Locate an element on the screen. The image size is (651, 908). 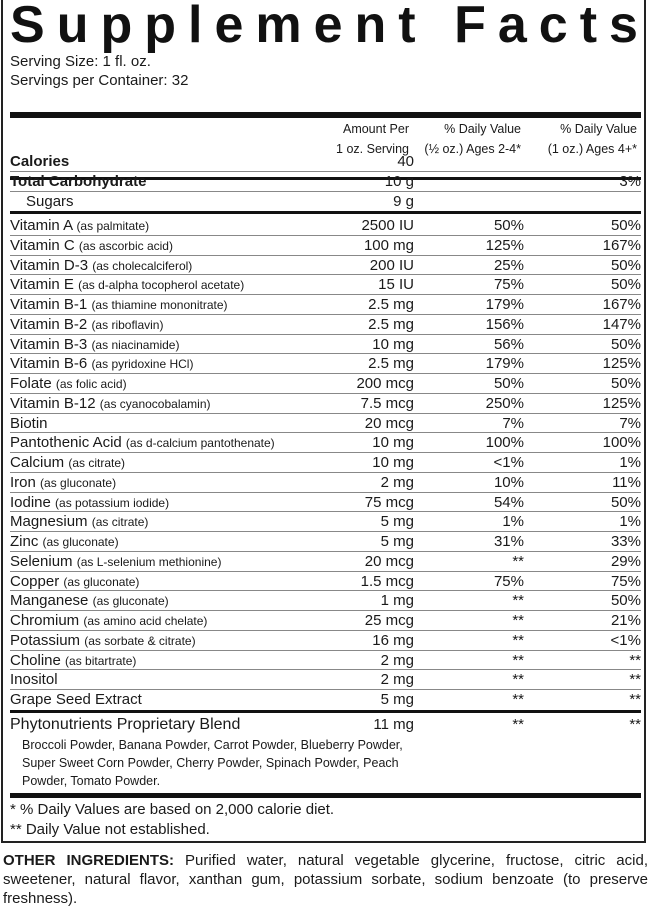
nutrient-source: (as potassium iodide) is located at coordinates (112, 502).